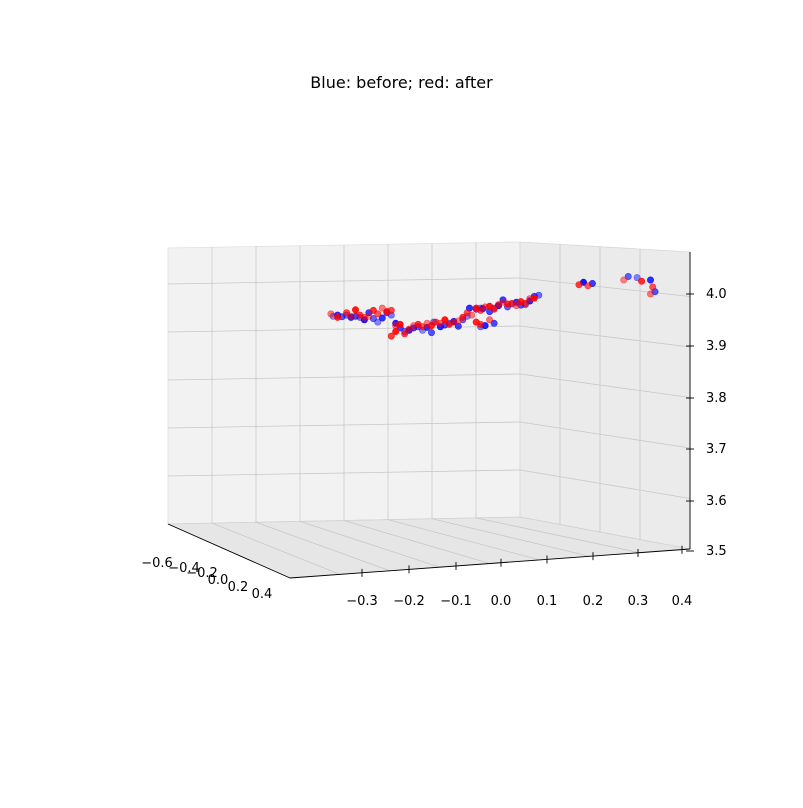 Image resolution: width=803 pixels, height=808 pixels. What do you see at coordinates (716, 551) in the screenshot?
I see `z-tick-label: 3.5` at bounding box center [716, 551].